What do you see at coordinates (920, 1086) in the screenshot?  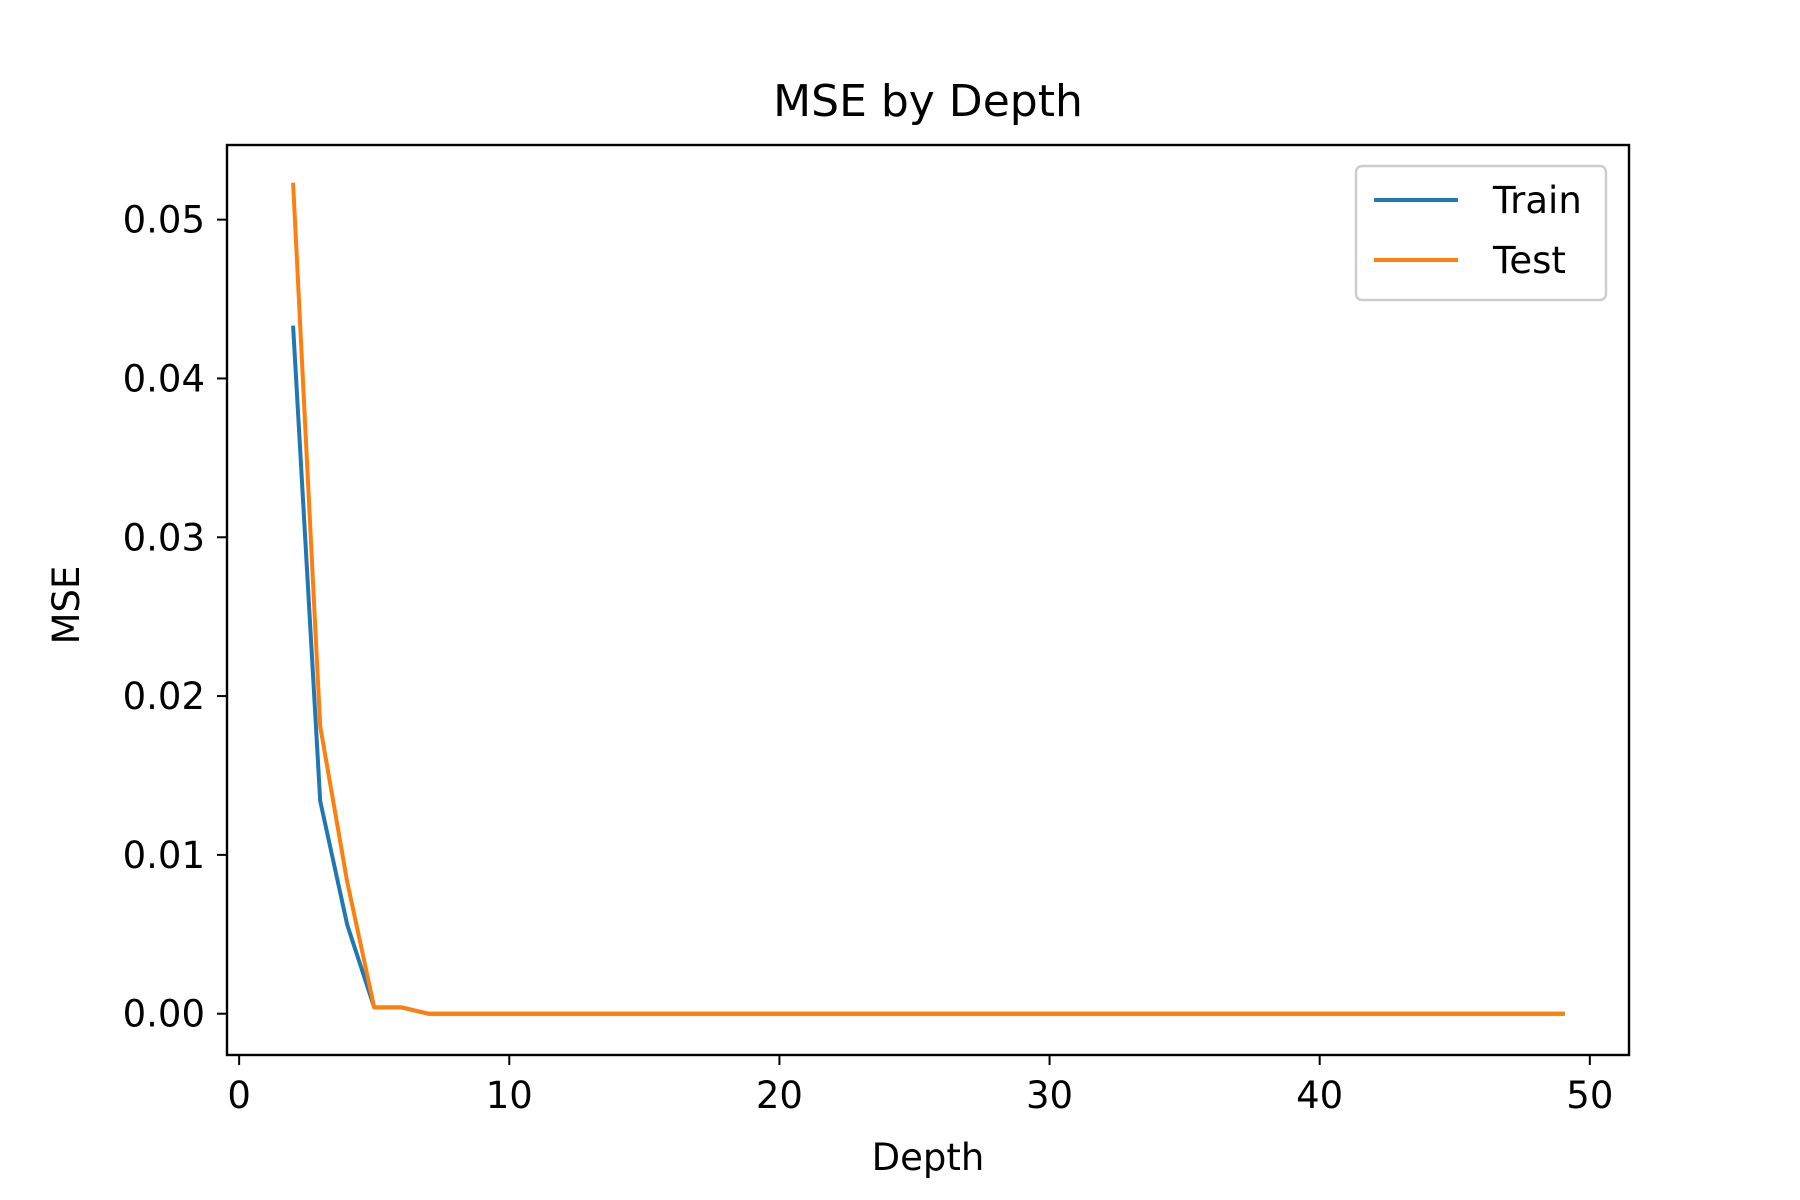 I see `x-axis: 0 10 20 30 40 50` at bounding box center [920, 1086].